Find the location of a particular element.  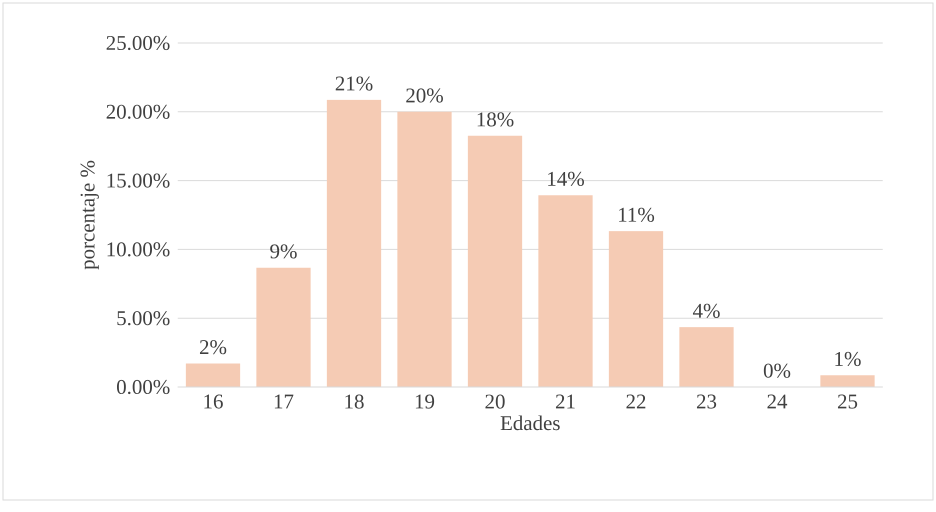

data-label: 14% is located at coordinates (566, 179).